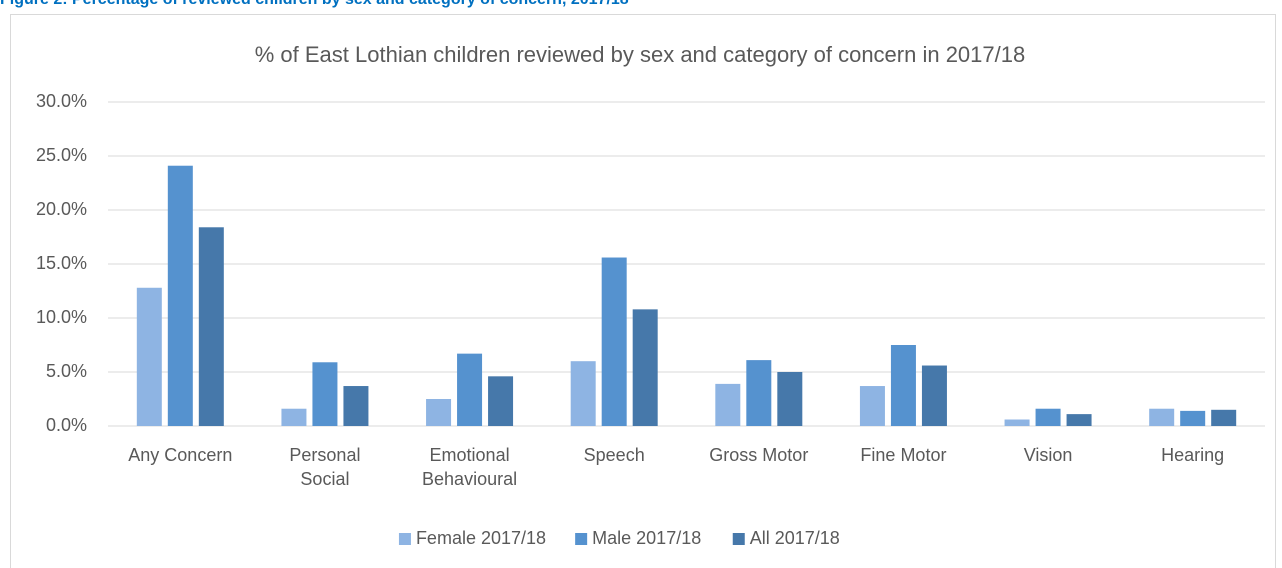  Describe the element at coordinates (470, 467) in the screenshot. I see `x-tick-label: Emotional Behavioural` at that location.